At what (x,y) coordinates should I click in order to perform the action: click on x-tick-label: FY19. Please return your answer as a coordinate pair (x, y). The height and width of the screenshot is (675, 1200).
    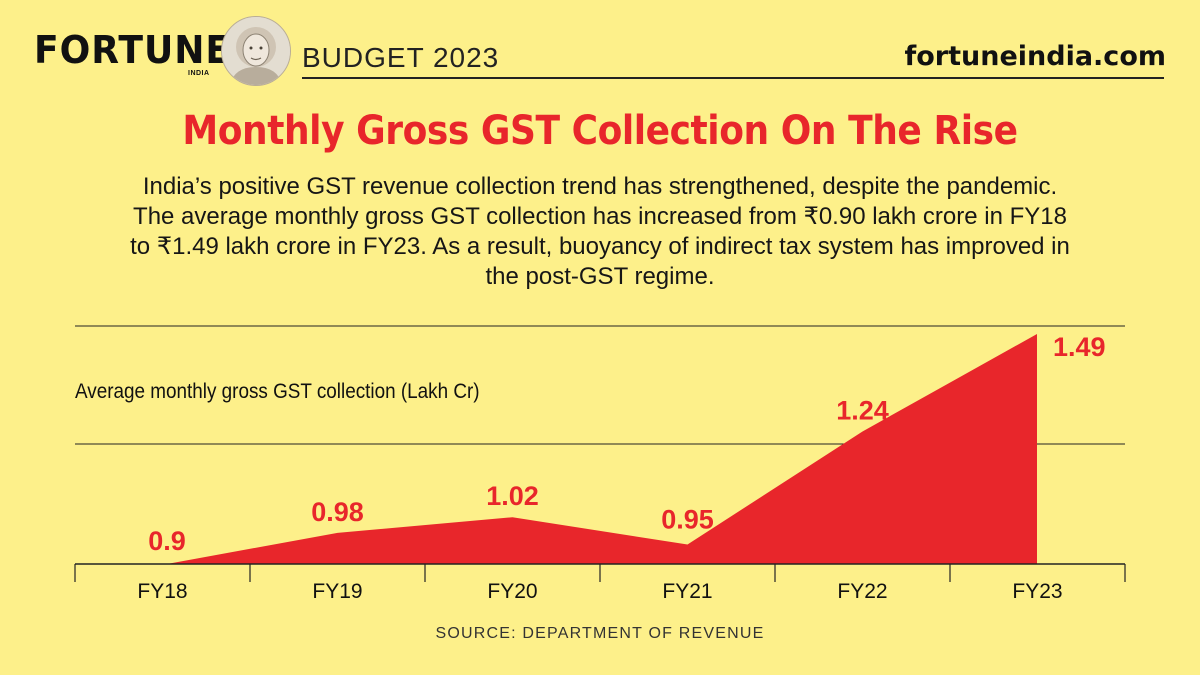
    Looking at the image, I should click on (337, 591).